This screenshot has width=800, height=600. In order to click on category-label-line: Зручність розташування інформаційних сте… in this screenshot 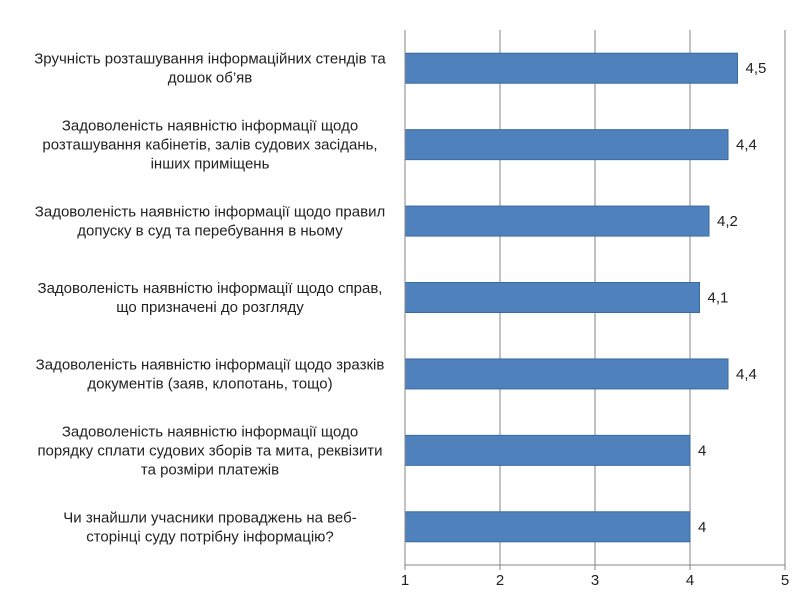, I will do `click(210, 59)`.